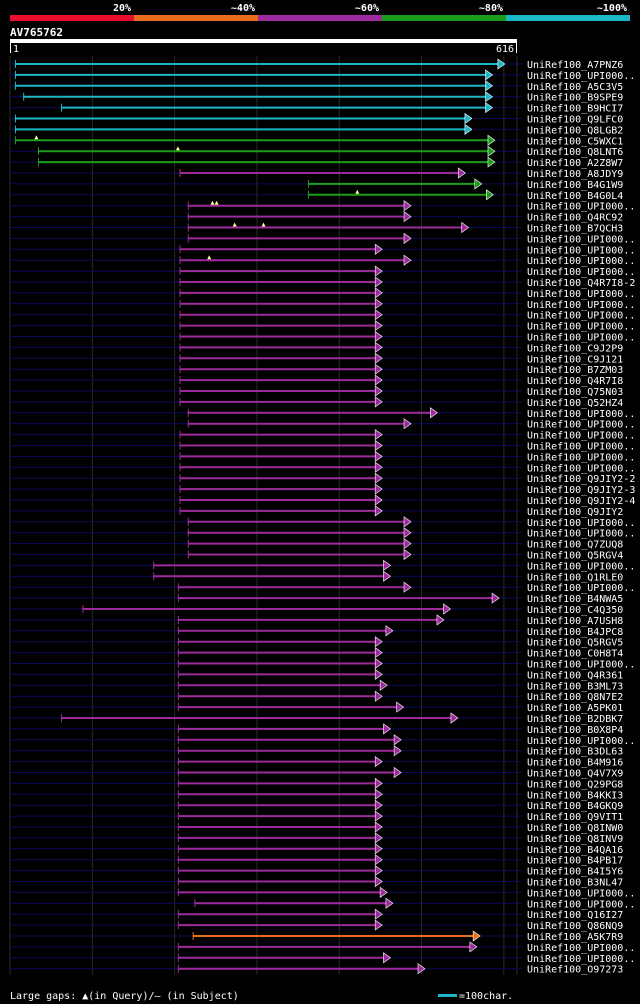 The width and height of the screenshot is (640, 1004). I want to click on hit-label: UniRef100_A7PNZ6, so click(575, 65).